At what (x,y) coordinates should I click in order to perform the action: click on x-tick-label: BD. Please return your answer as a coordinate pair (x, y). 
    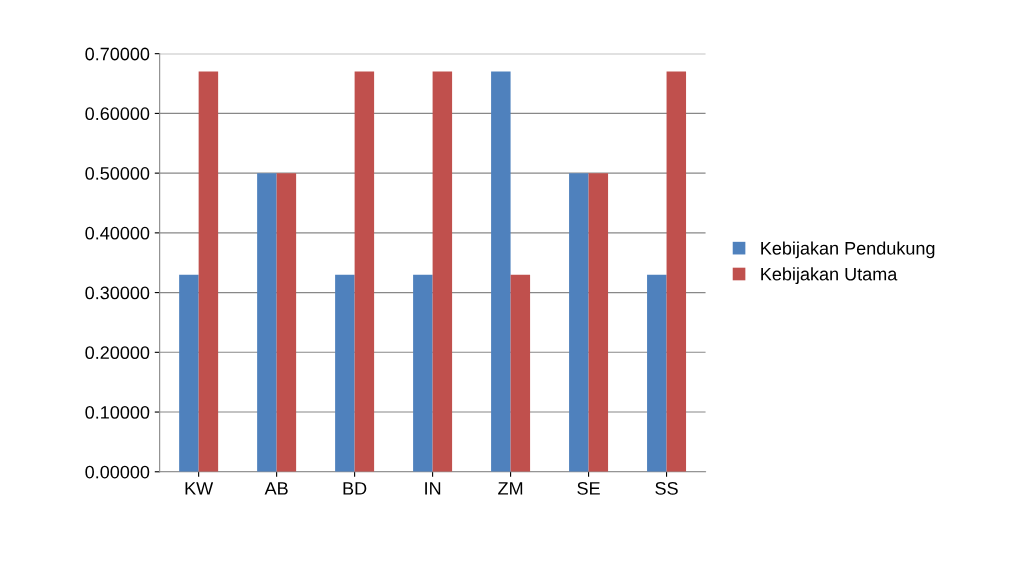
    Looking at the image, I should click on (355, 488).